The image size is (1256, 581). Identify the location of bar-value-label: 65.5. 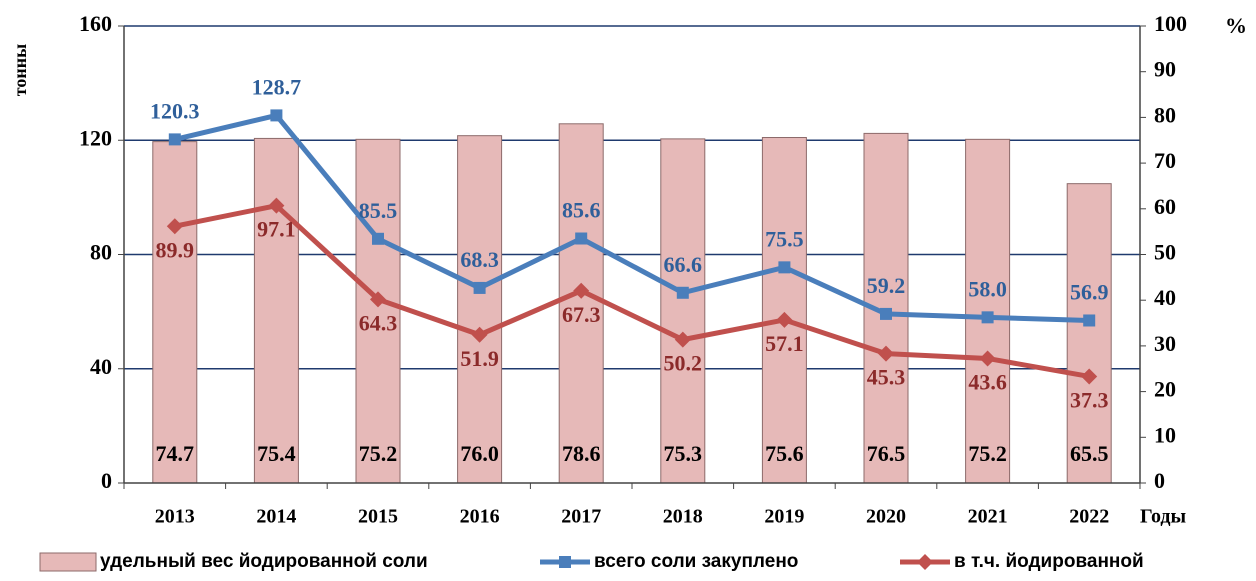
(1089, 453).